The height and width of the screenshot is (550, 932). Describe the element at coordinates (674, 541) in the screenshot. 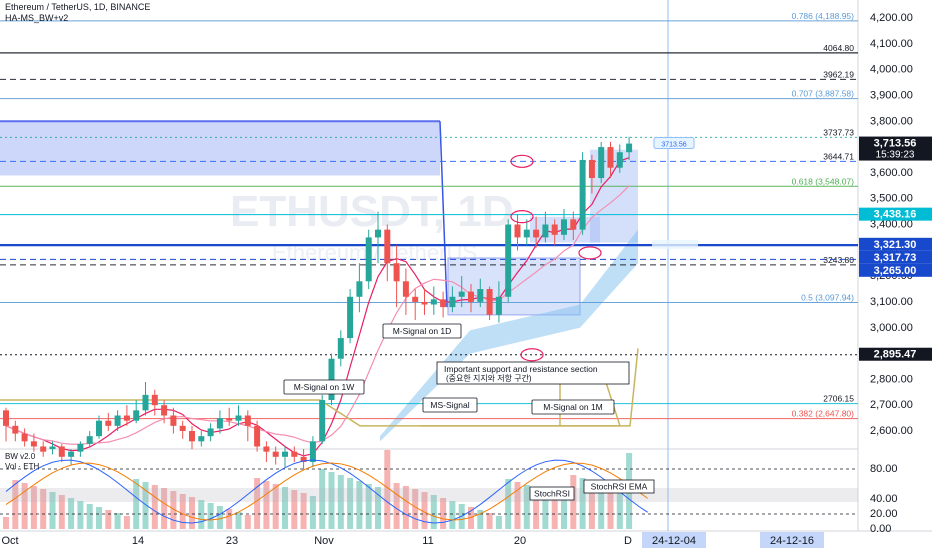

I see `x-tick-7: 24-12-04` at that location.